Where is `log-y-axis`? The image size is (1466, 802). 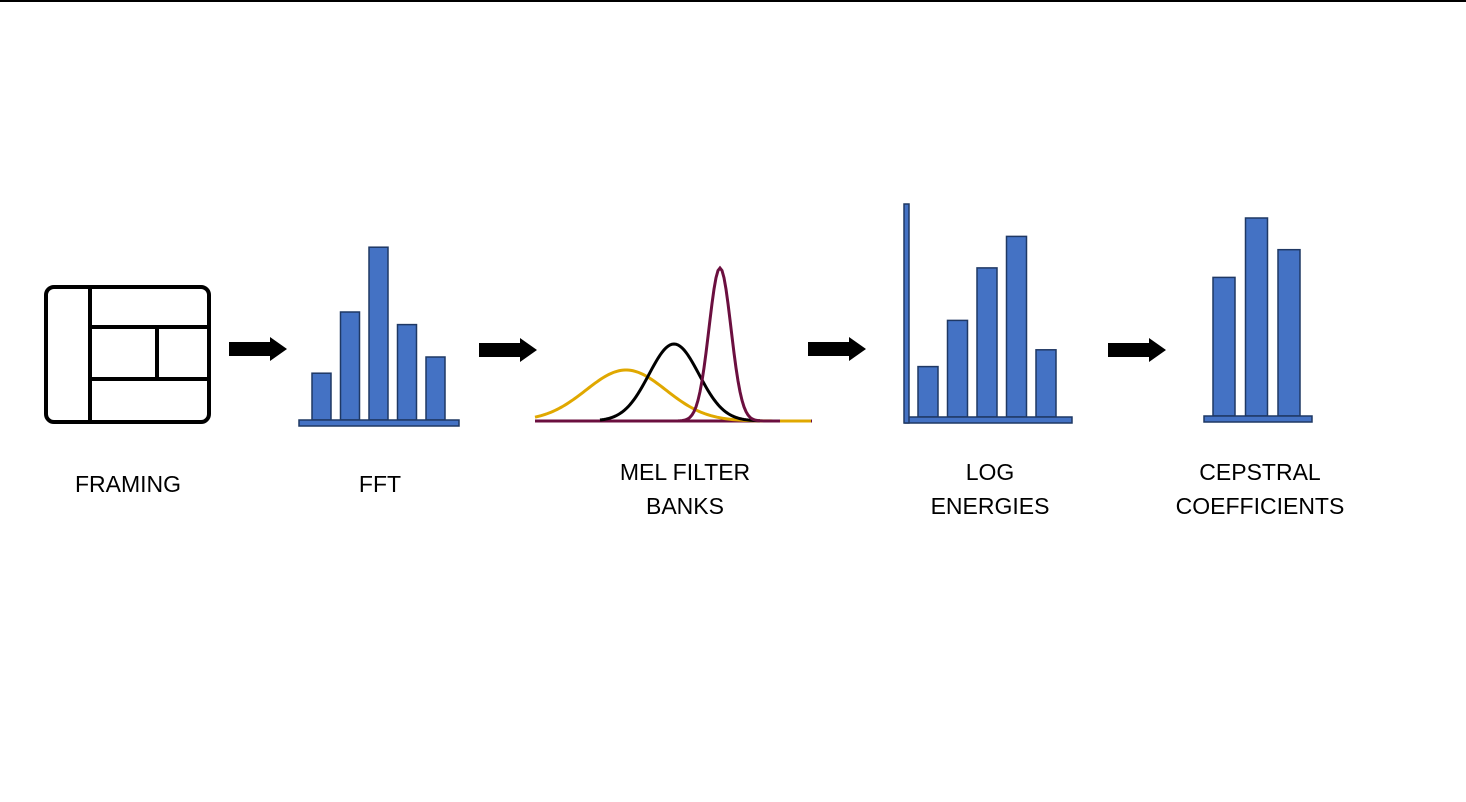 log-y-axis is located at coordinates (906, 313).